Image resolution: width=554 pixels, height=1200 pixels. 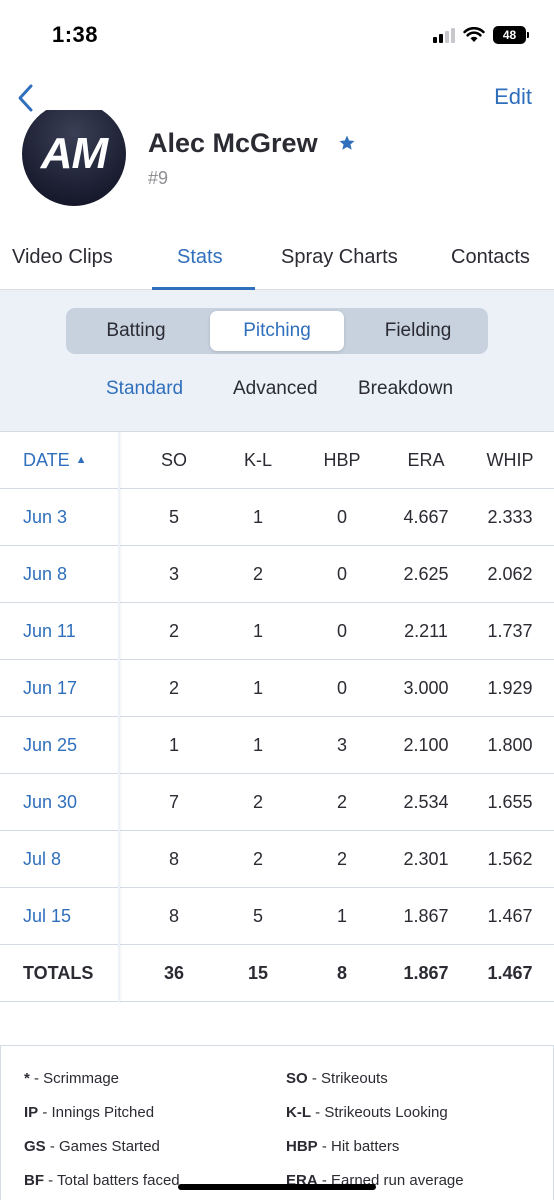 What do you see at coordinates (233, 143) in the screenshot?
I see `player-name: Alec McGrew` at bounding box center [233, 143].